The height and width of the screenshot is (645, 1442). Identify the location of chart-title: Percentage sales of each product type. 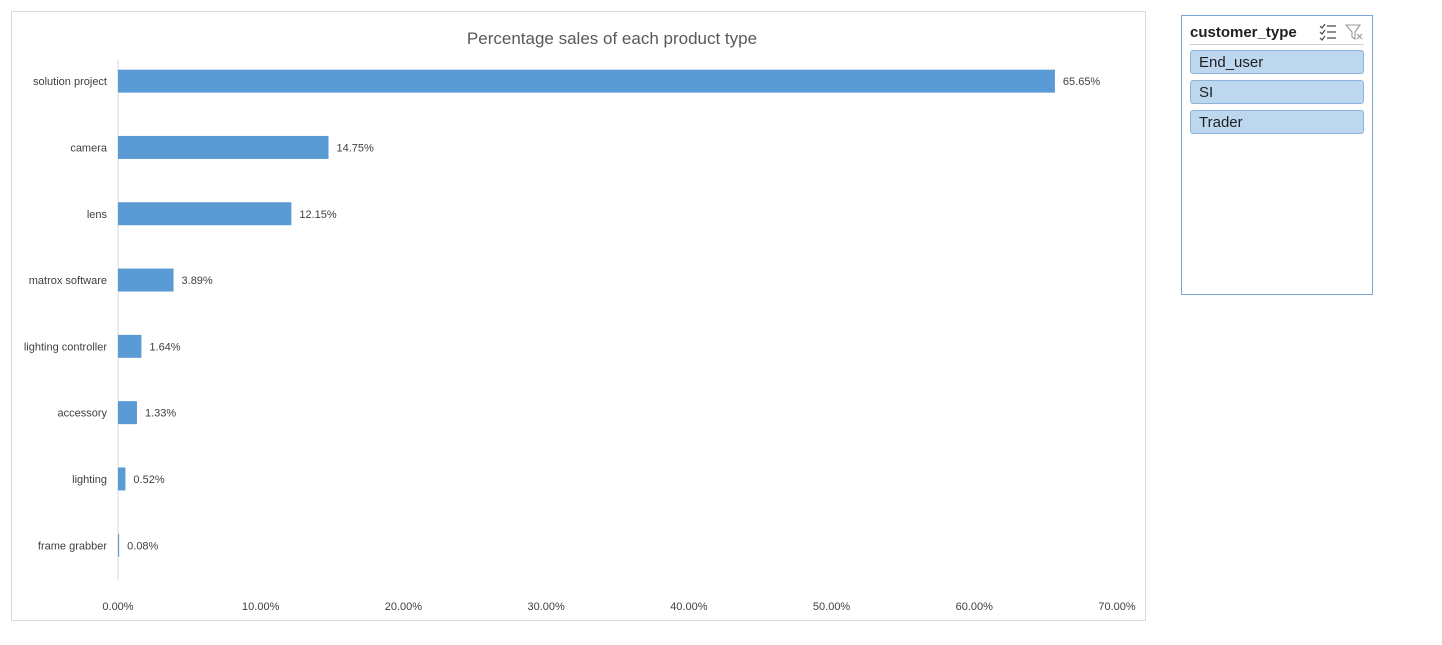
(612, 38).